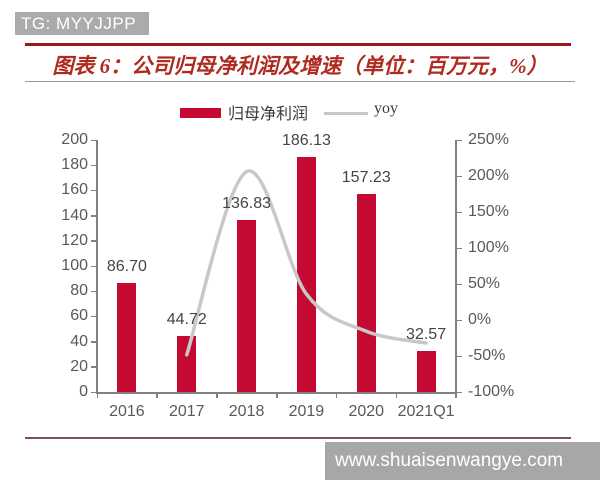 The height and width of the screenshot is (480, 600). What do you see at coordinates (491, 391) in the screenshot?
I see `right-axis-tick-label: -100%` at bounding box center [491, 391].